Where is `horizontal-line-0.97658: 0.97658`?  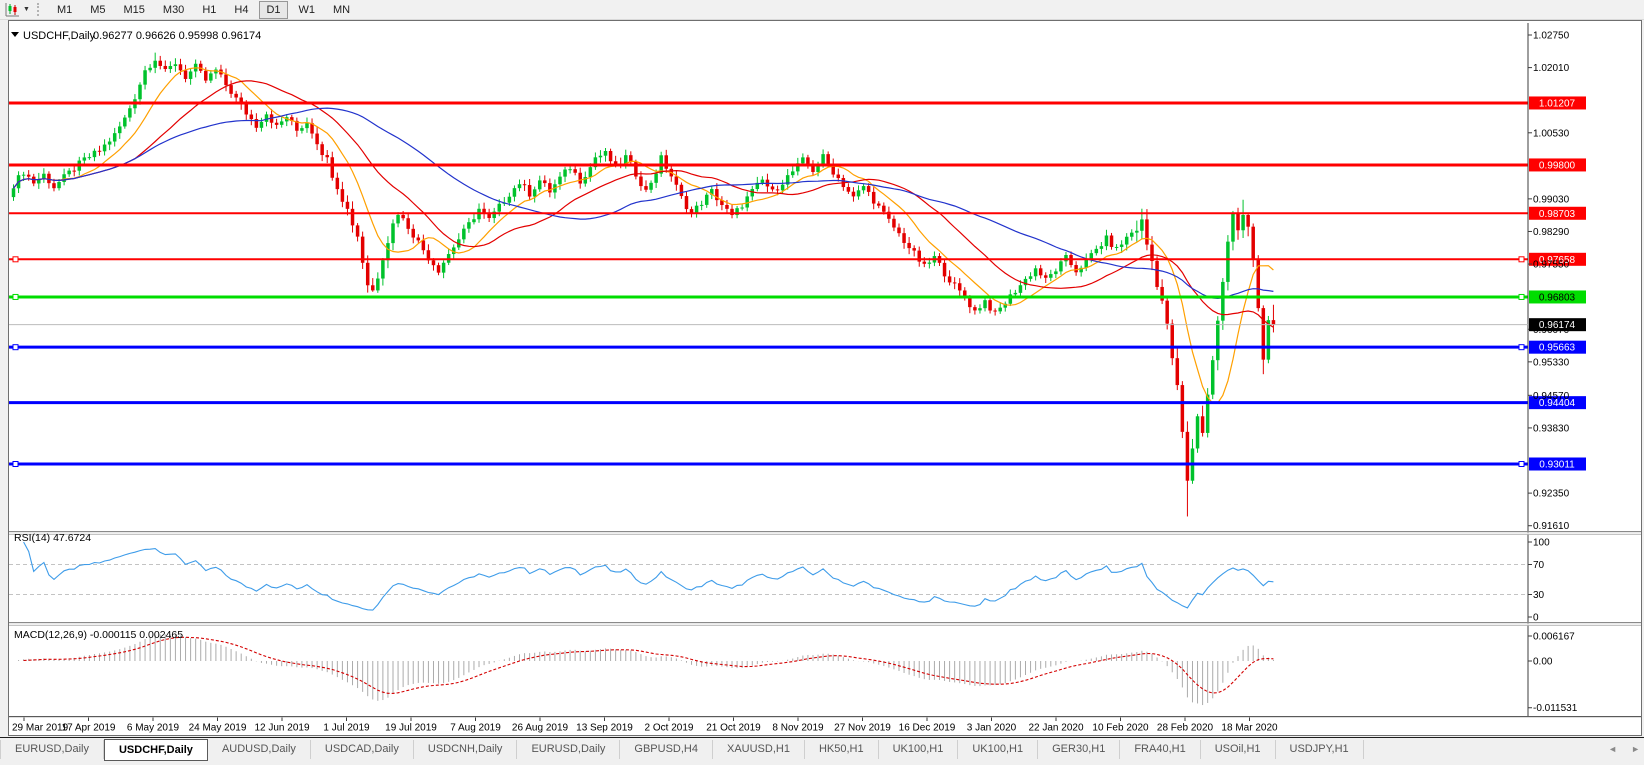
horizontal-line-0.97658: 0.97658 is located at coordinates (797, 259).